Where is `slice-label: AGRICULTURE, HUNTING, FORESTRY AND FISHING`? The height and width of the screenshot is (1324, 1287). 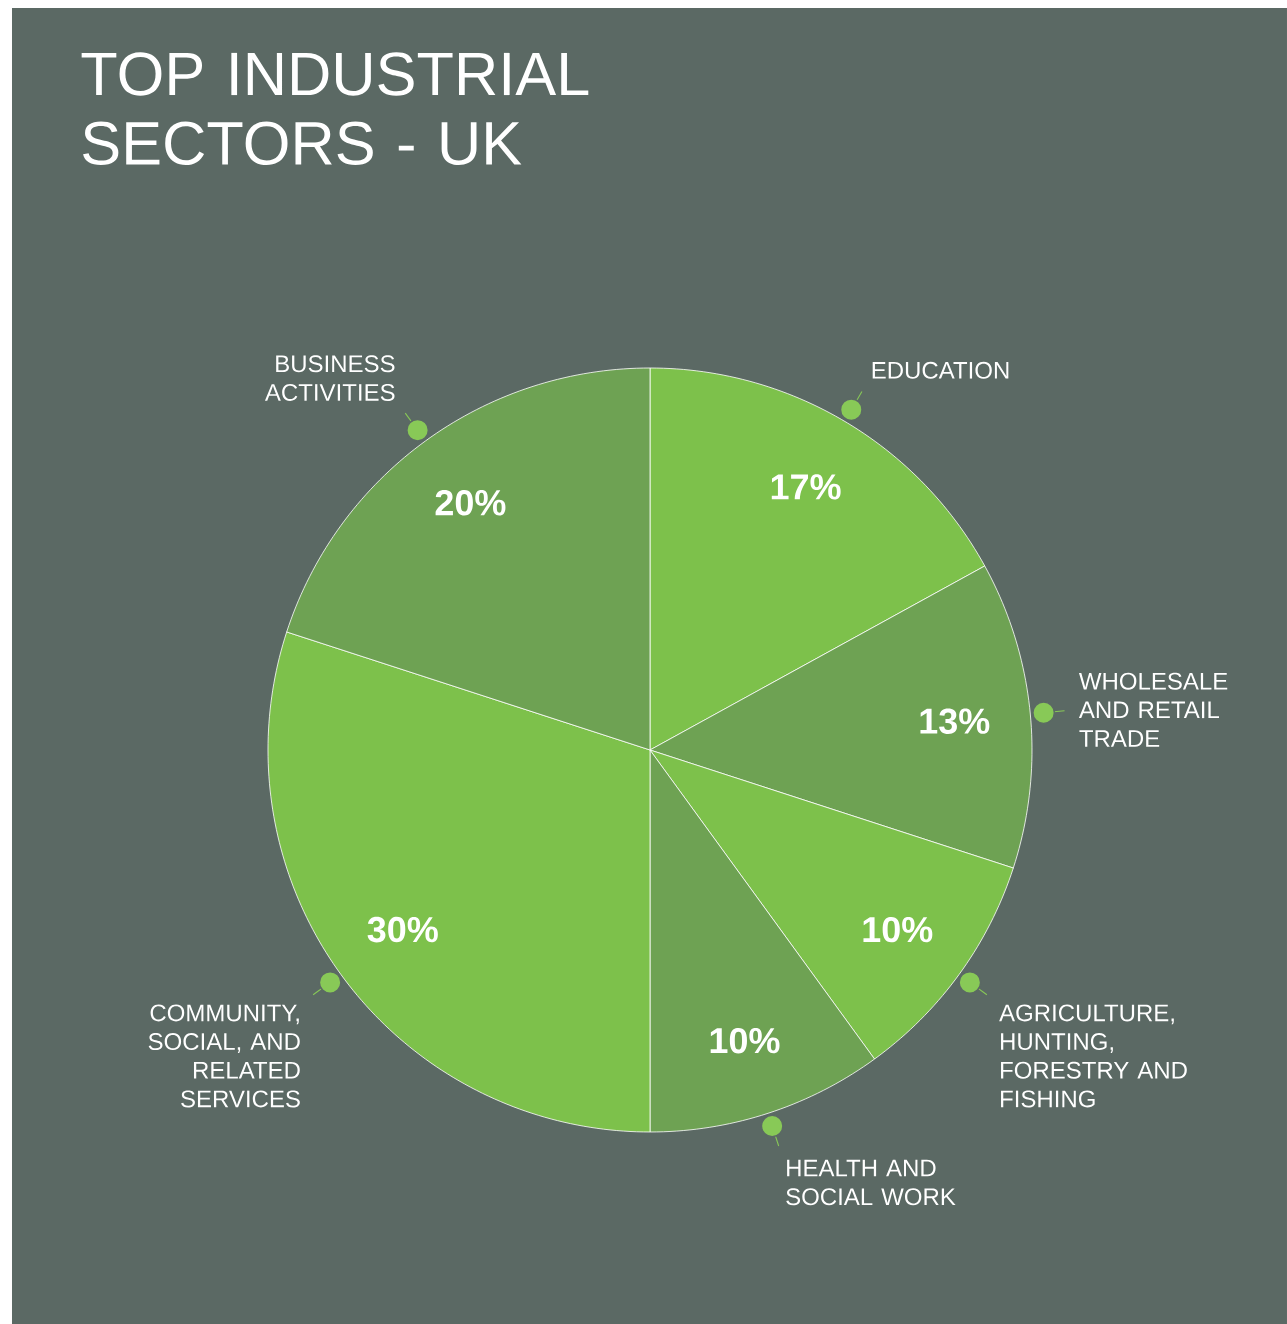 slice-label: AGRICULTURE, HUNTING, FORESTRY AND FISHING is located at coordinates (1093, 1056).